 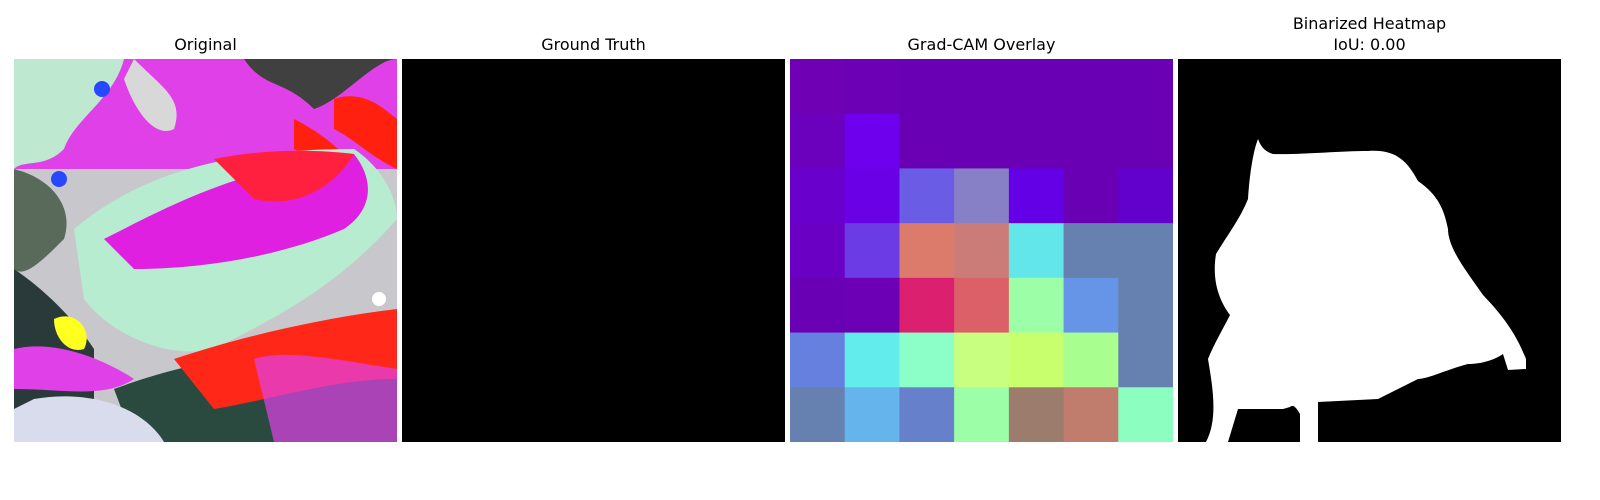 I want to click on panel-title-ground-truth: Ground Truth, so click(x=593, y=44).